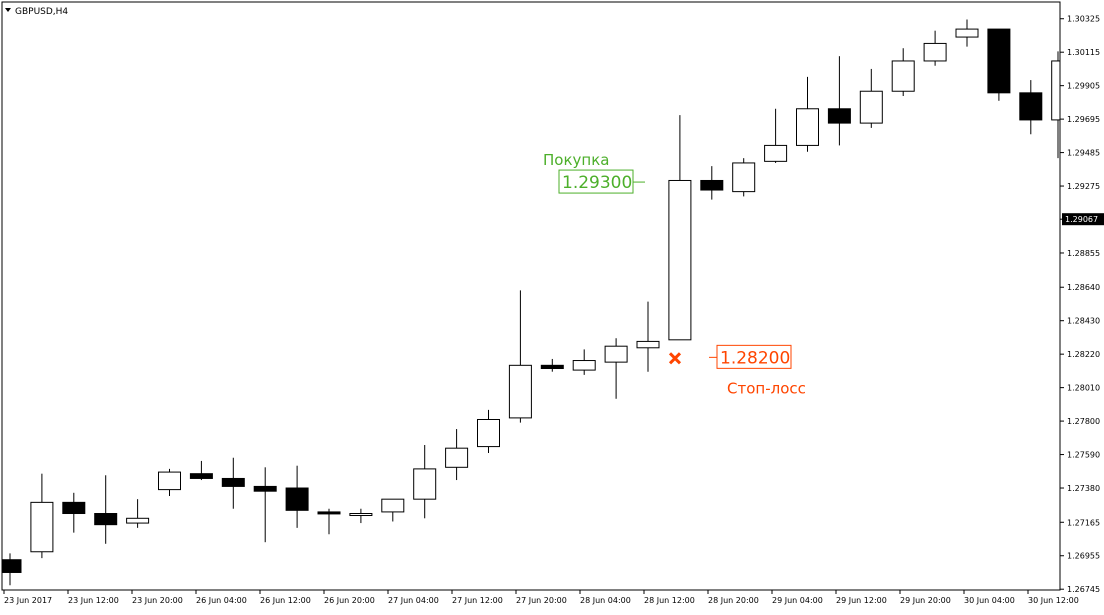 This screenshot has width=1104, height=615. What do you see at coordinates (1083, 488) in the screenshot?
I see `y-tick-label: 1.27380` at bounding box center [1083, 488].